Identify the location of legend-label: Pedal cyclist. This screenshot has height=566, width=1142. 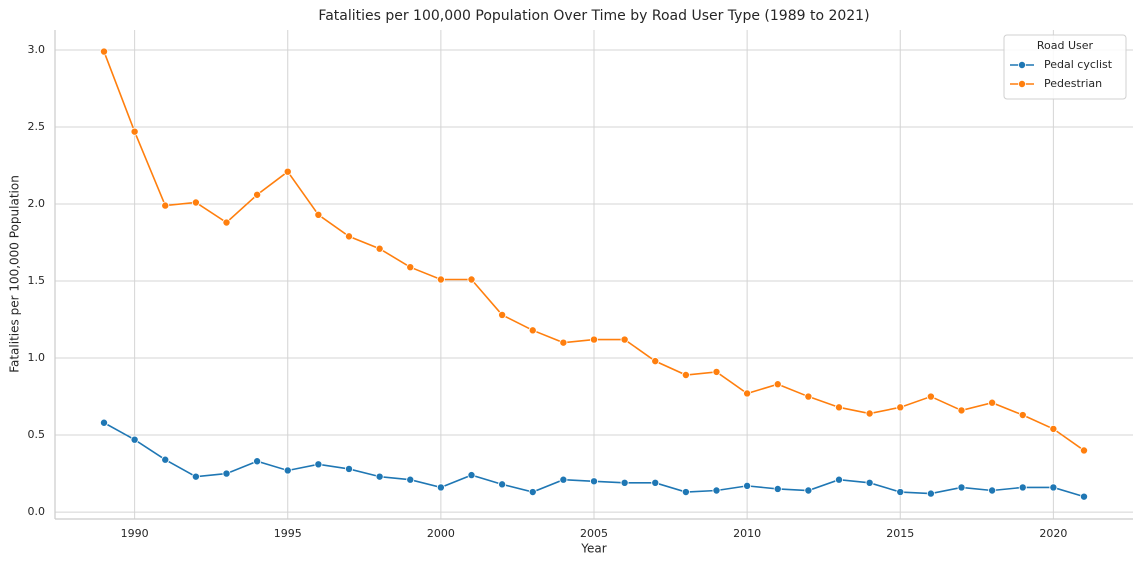
(1078, 64).